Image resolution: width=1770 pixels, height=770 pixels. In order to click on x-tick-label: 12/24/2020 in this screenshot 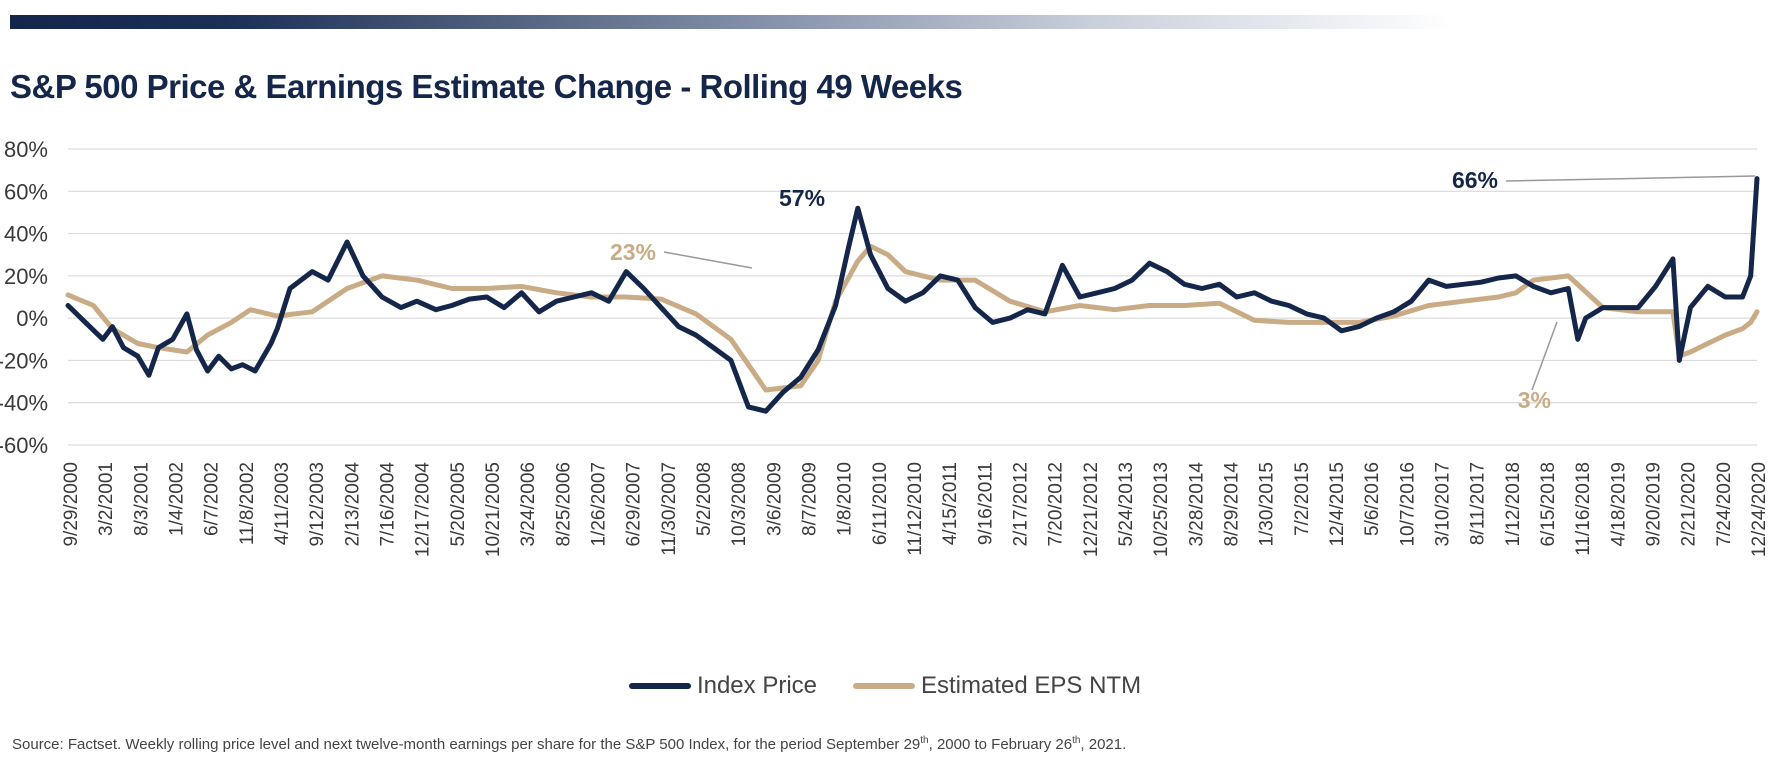, I will do `click(1759, 509)`.